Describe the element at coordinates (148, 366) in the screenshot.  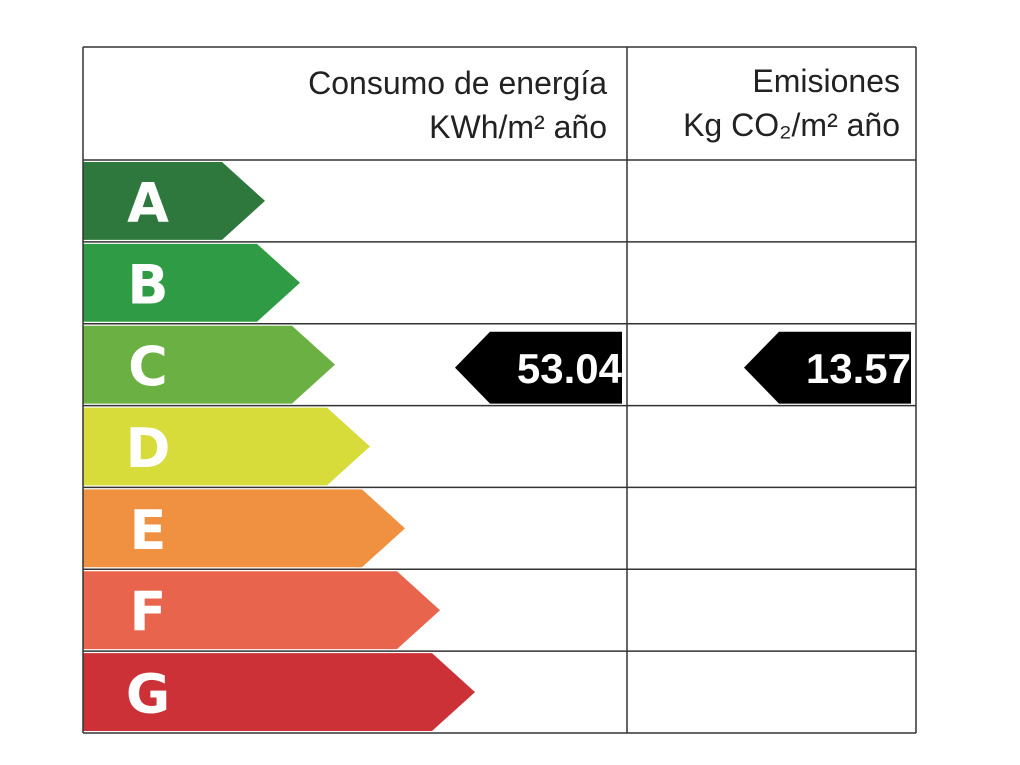
I see `rating-letter: C` at that location.